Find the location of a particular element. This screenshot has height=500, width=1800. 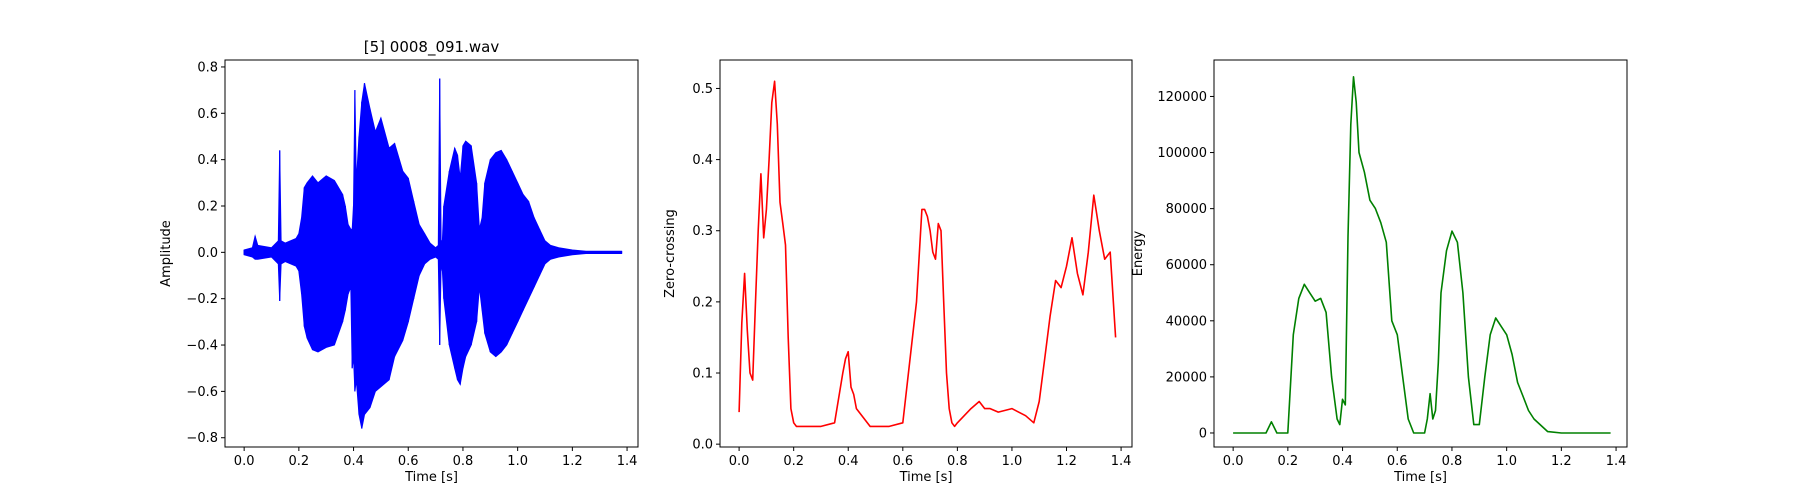

y-tick-label: 0 is located at coordinates (1203, 433).